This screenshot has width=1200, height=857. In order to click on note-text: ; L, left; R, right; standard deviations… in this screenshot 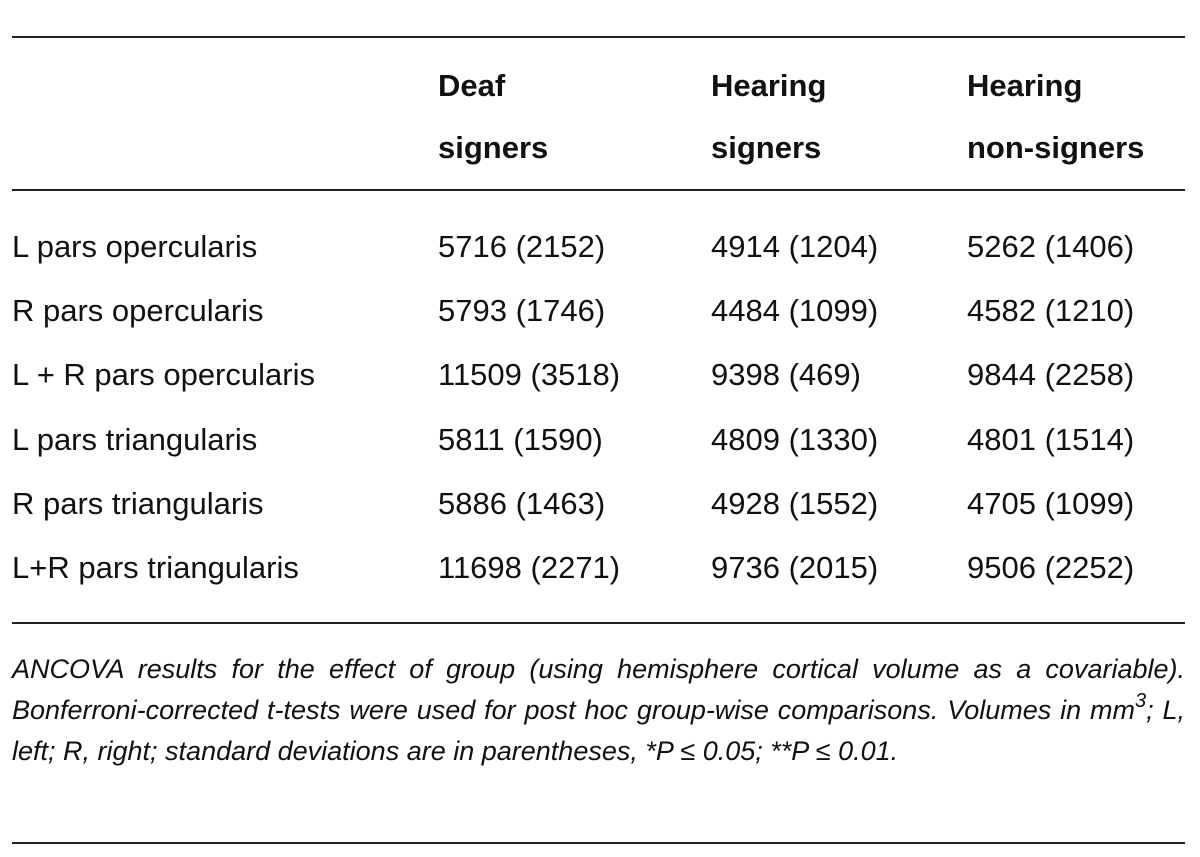, I will do `click(598, 730)`.